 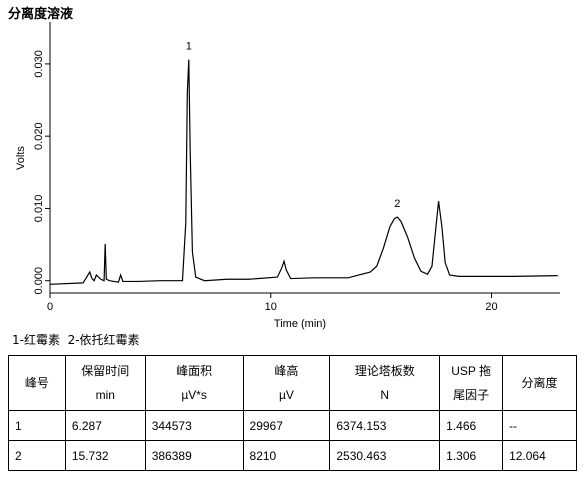 I want to click on y-tick-label: 0.030, so click(x=39, y=64).